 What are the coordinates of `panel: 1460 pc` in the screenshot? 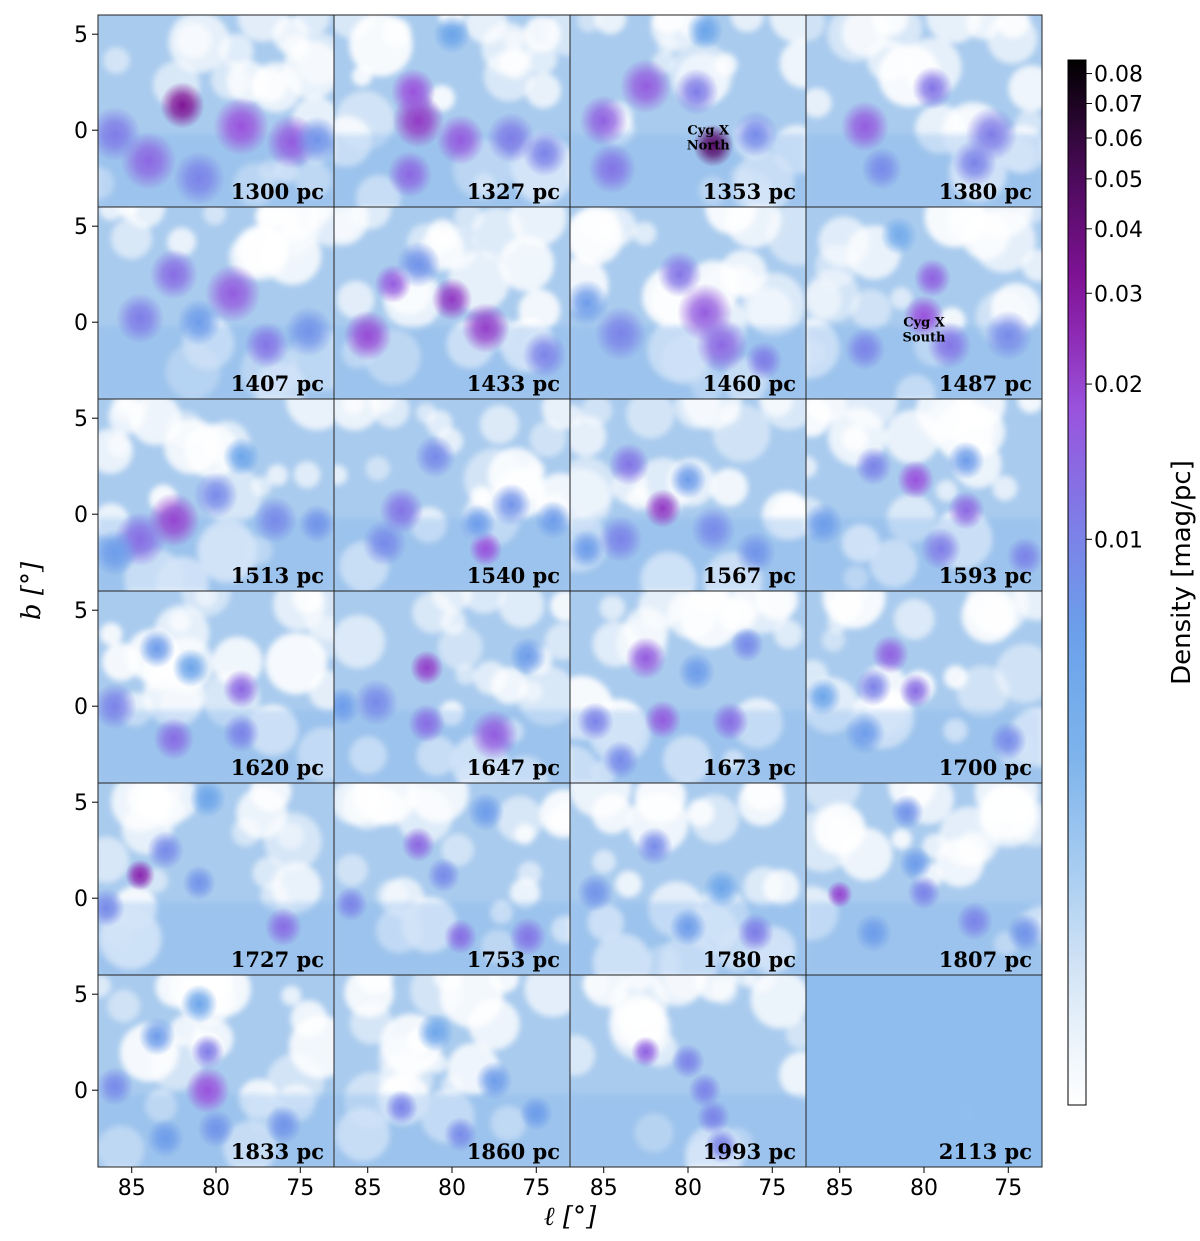 It's located at (688, 303).